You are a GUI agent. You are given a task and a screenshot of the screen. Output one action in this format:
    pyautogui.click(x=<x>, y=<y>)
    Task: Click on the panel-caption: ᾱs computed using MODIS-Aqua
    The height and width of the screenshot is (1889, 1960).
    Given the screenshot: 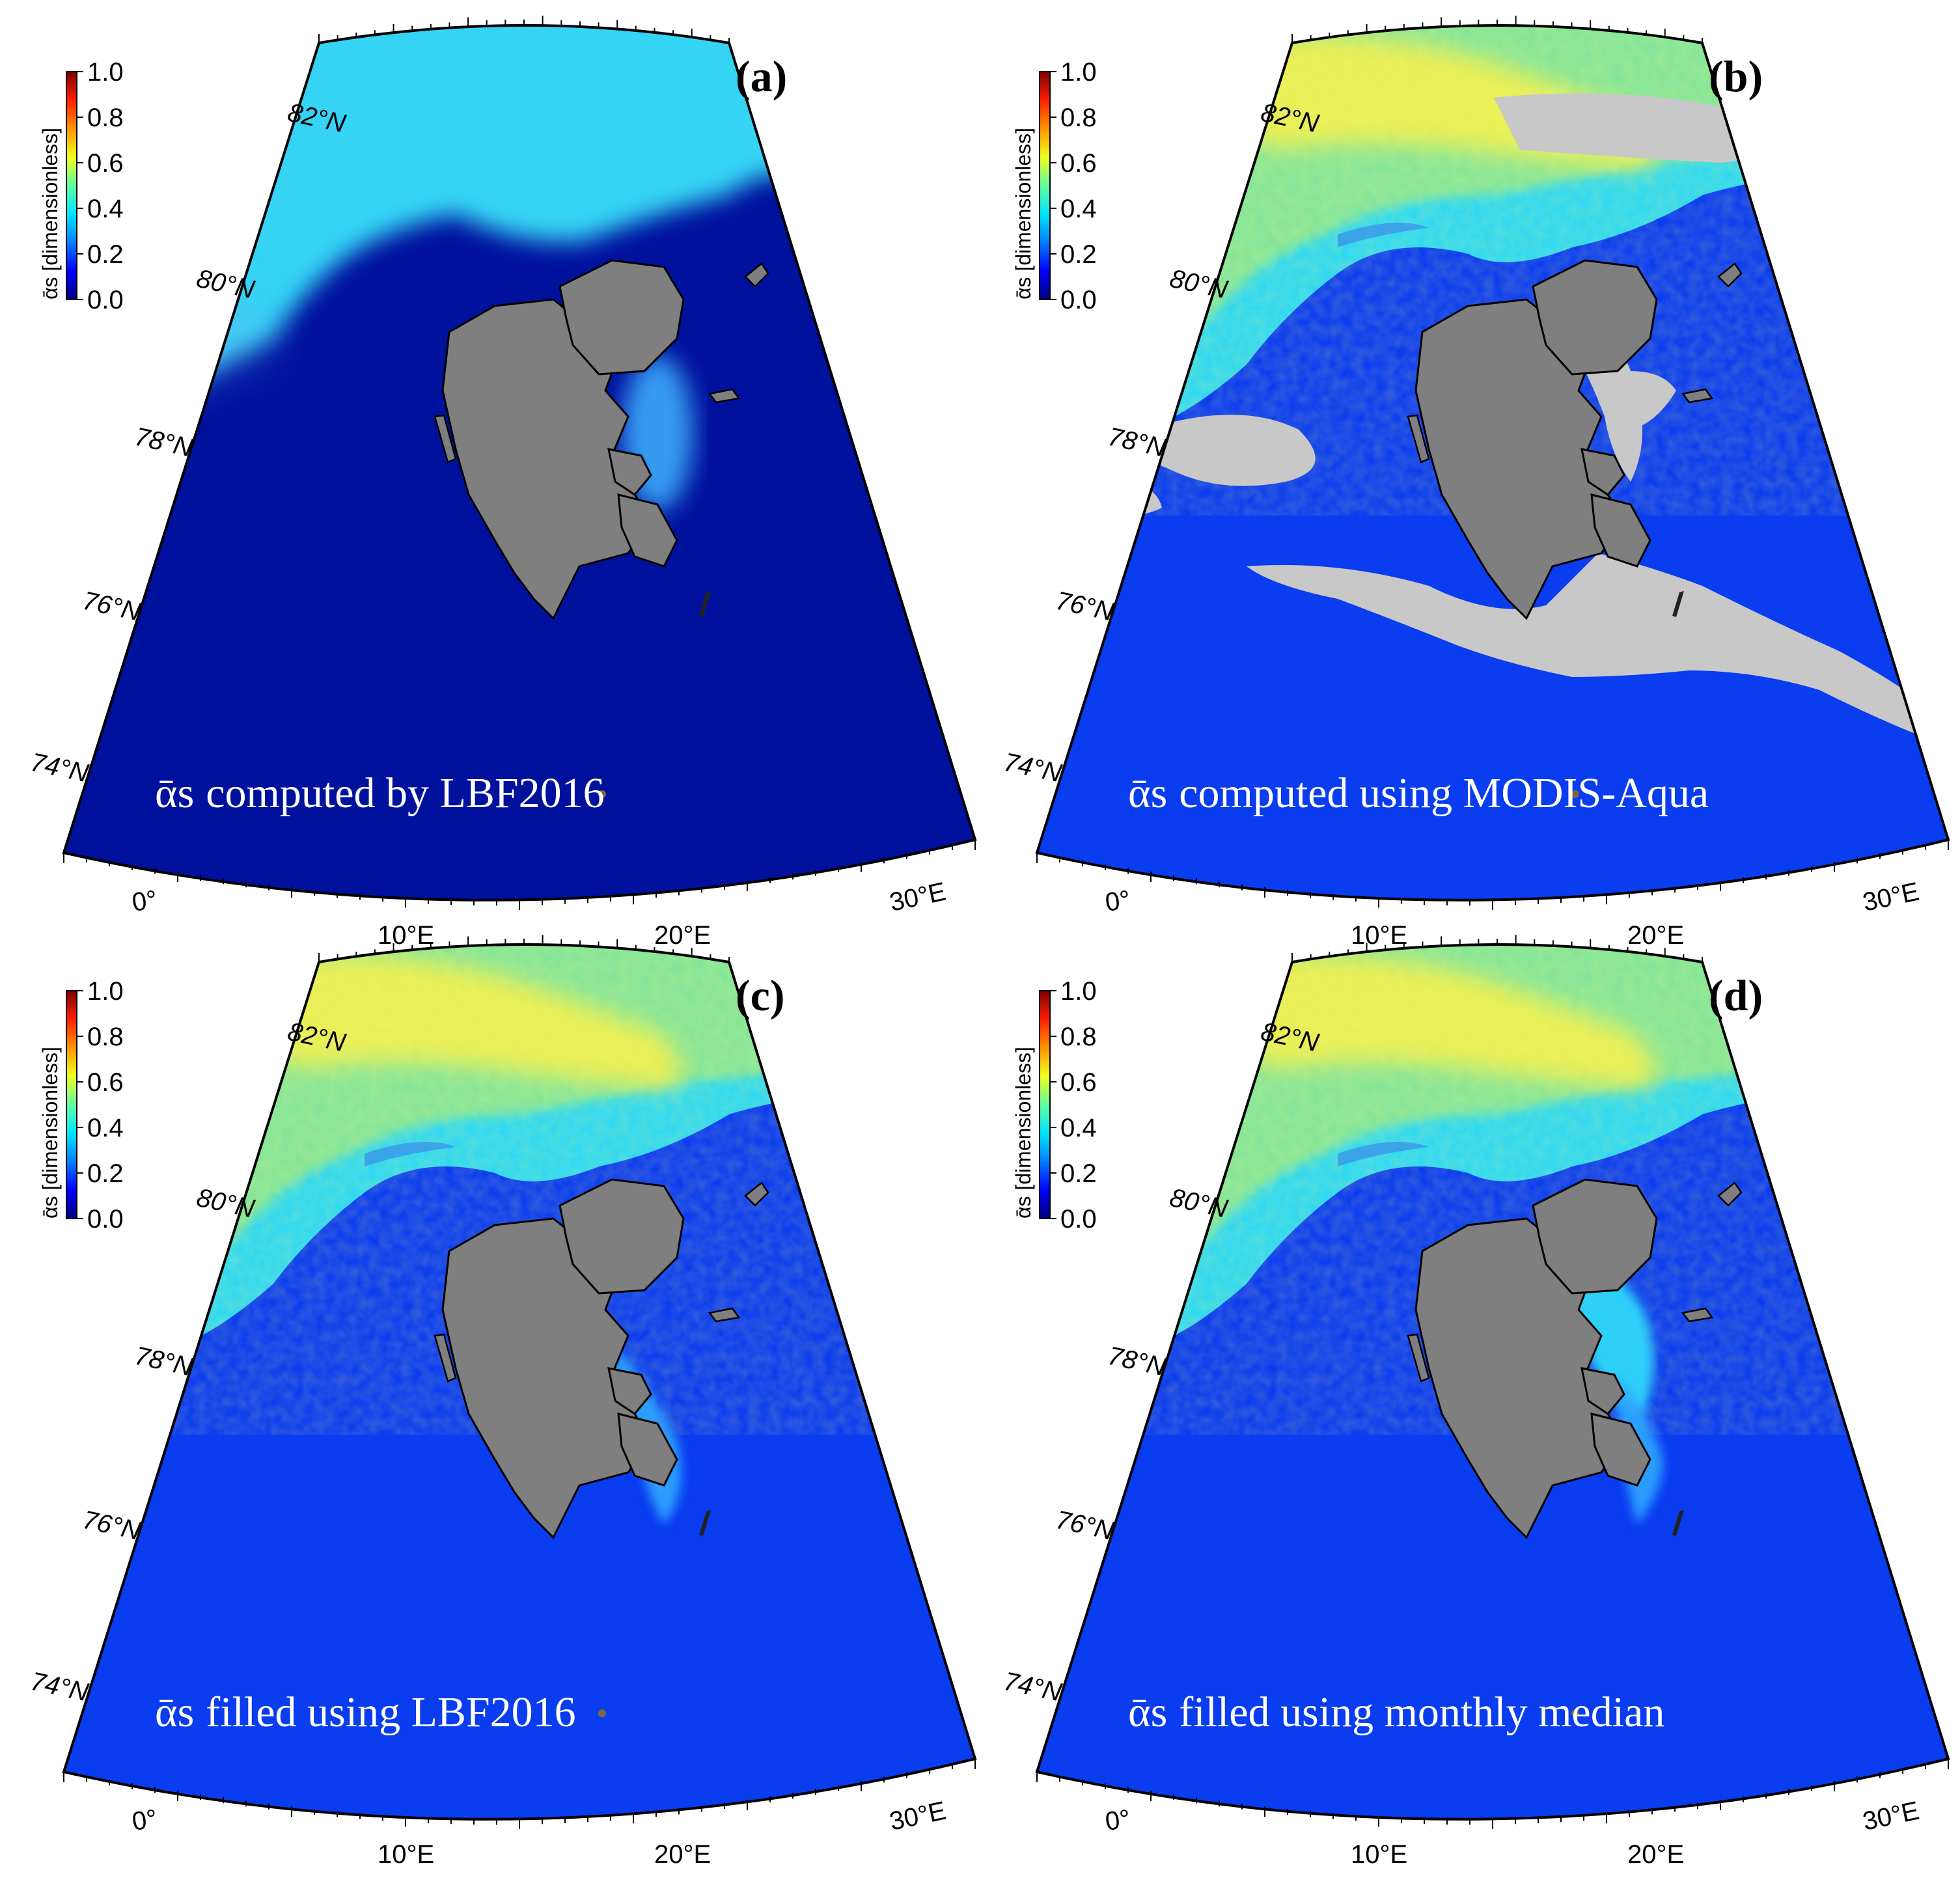 What is the action you would take?
    pyautogui.click(x=1418, y=793)
    